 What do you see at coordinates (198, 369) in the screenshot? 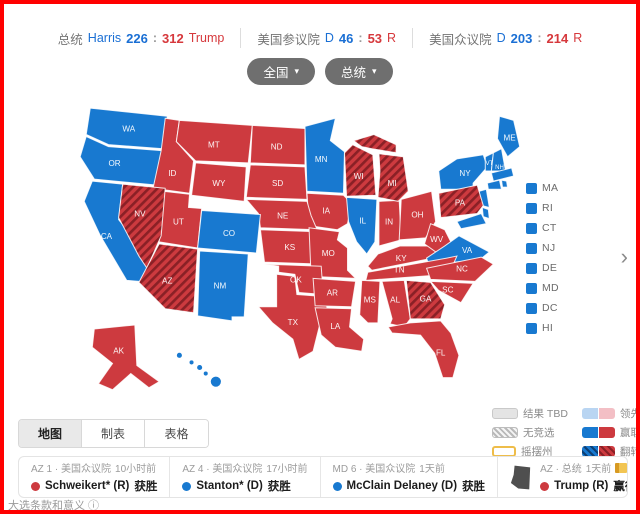
I see `state-HI` at bounding box center [198, 369].